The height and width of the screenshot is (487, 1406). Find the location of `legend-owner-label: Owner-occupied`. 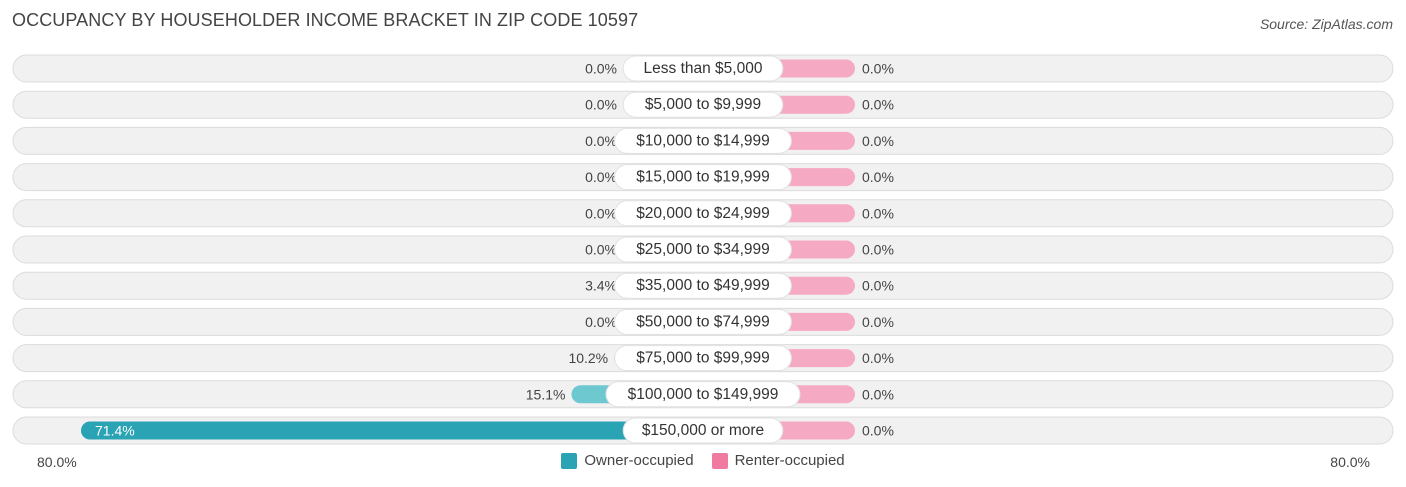

legend-owner-label: Owner-occupied is located at coordinates (639, 460).